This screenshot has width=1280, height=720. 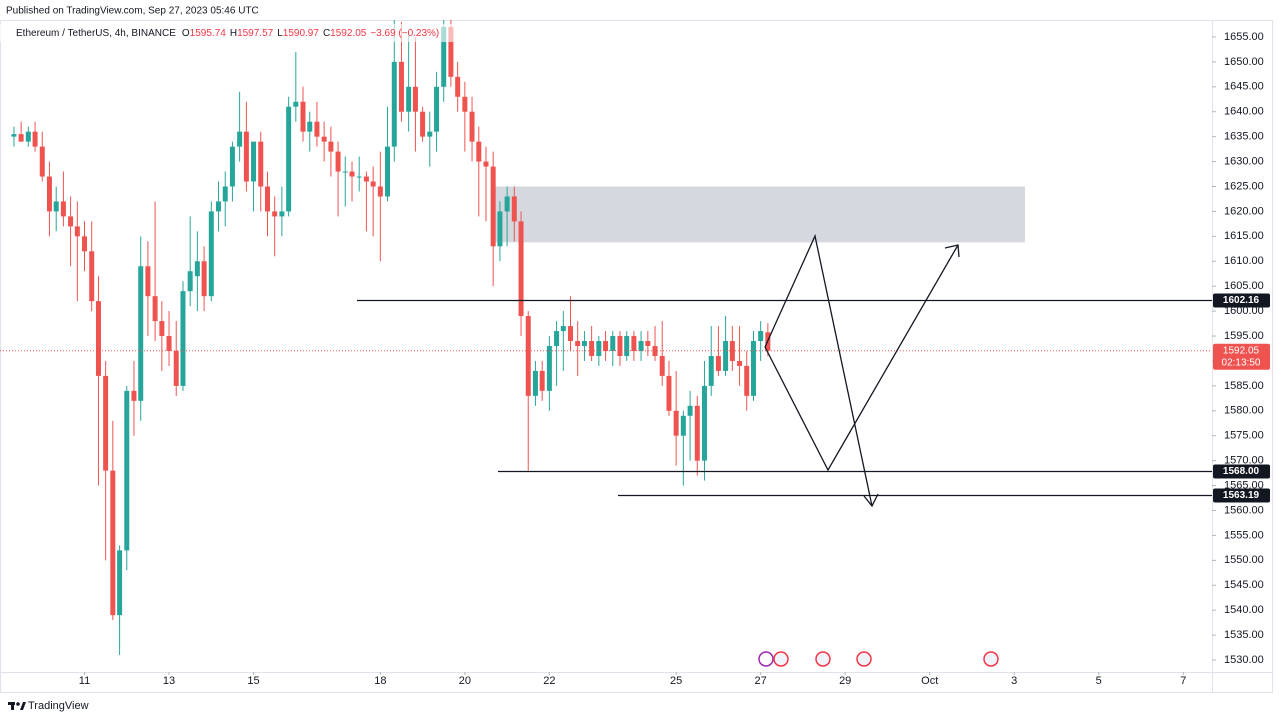 What do you see at coordinates (1244, 510) in the screenshot?
I see `y-tick-label: 1560.00` at bounding box center [1244, 510].